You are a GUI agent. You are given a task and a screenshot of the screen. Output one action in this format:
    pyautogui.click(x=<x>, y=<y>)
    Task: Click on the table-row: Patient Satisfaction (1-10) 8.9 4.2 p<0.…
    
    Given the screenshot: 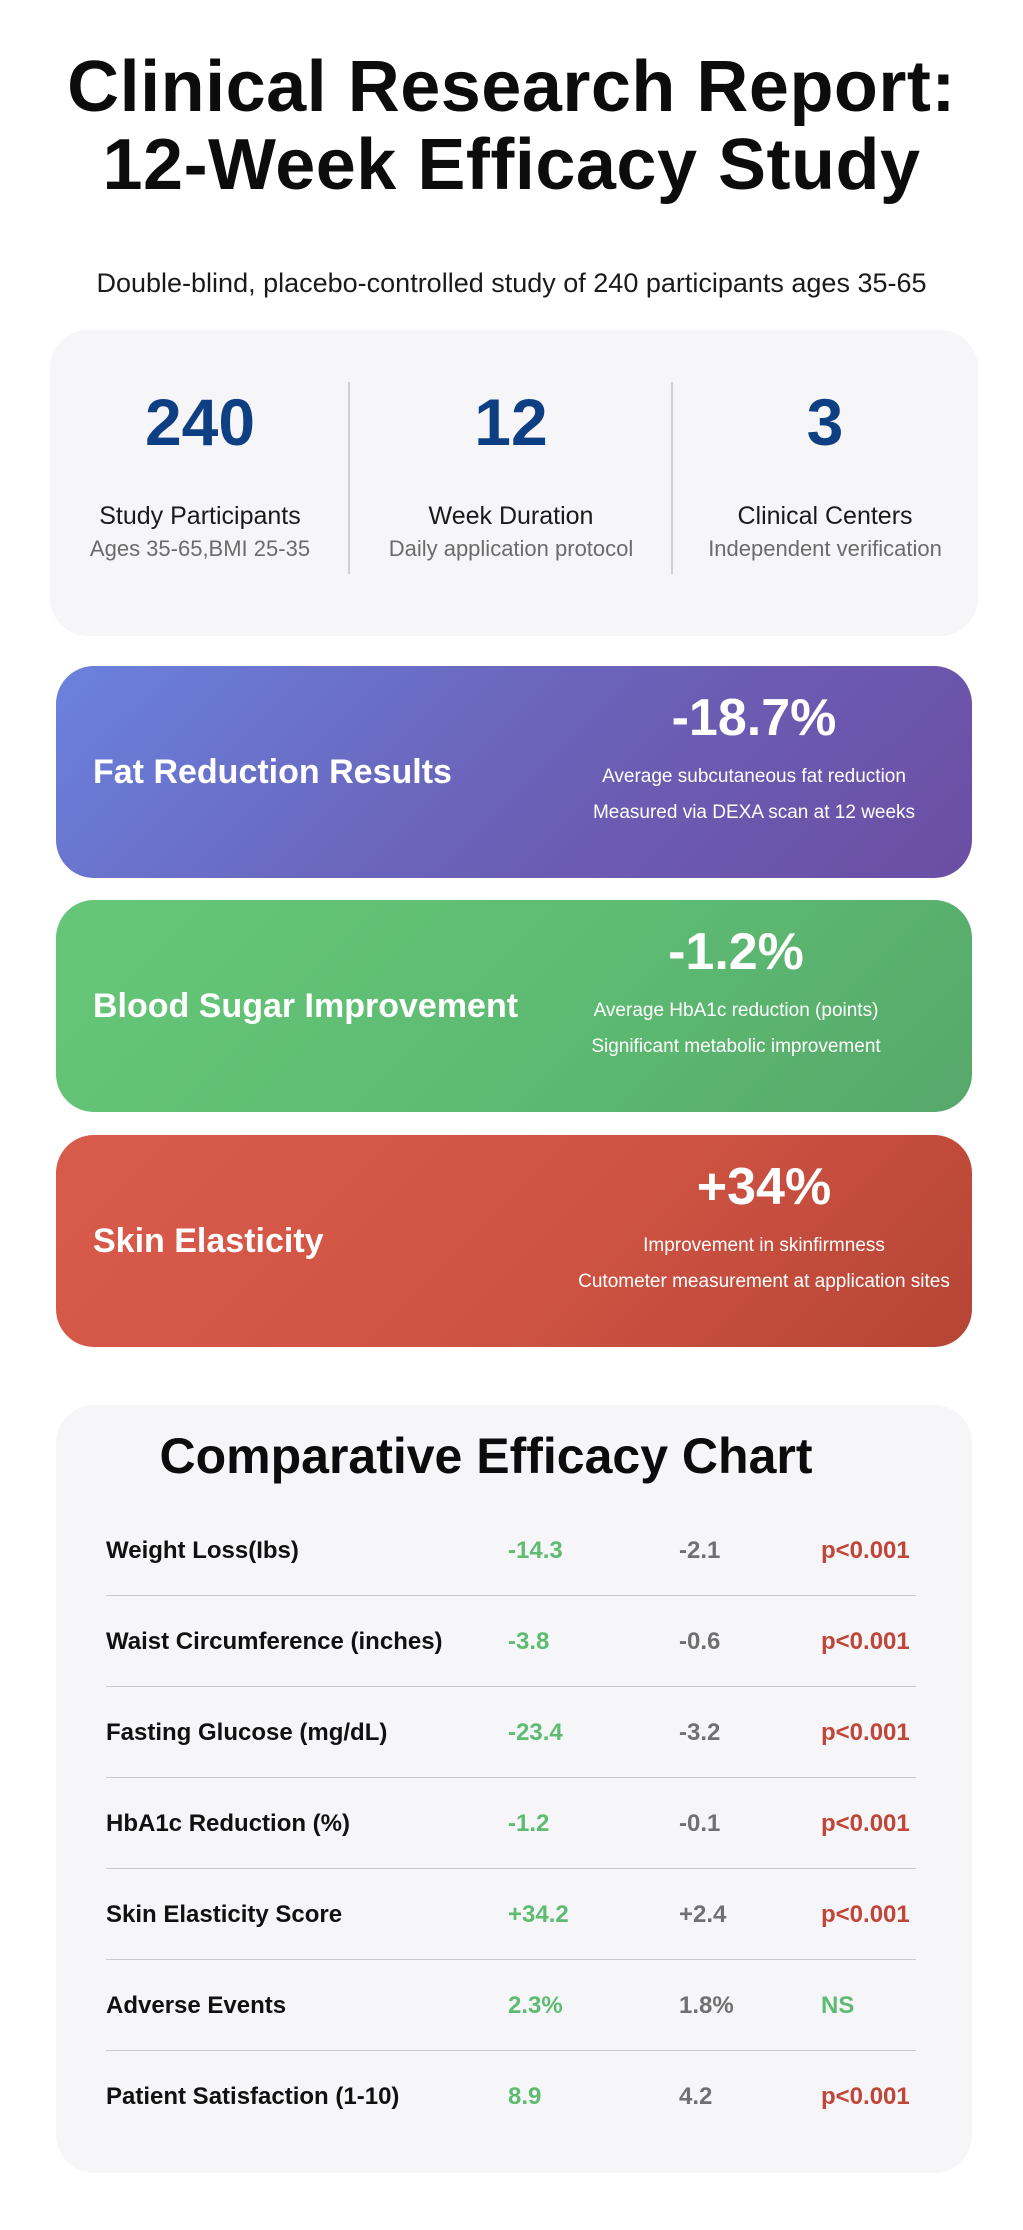 What is the action you would take?
    pyautogui.click(x=511, y=2096)
    